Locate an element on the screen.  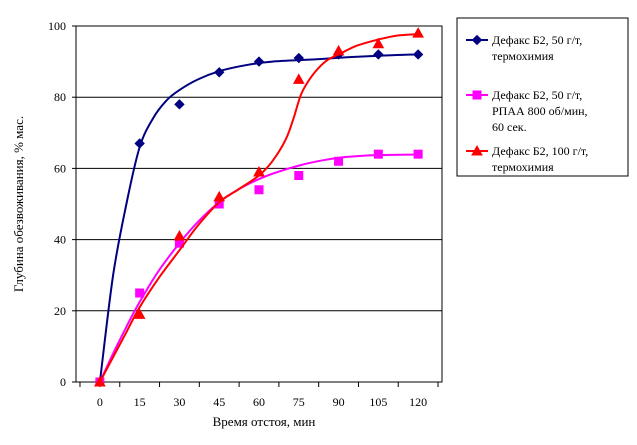
y-tick-label-20: 20 is located at coordinates (60, 311).